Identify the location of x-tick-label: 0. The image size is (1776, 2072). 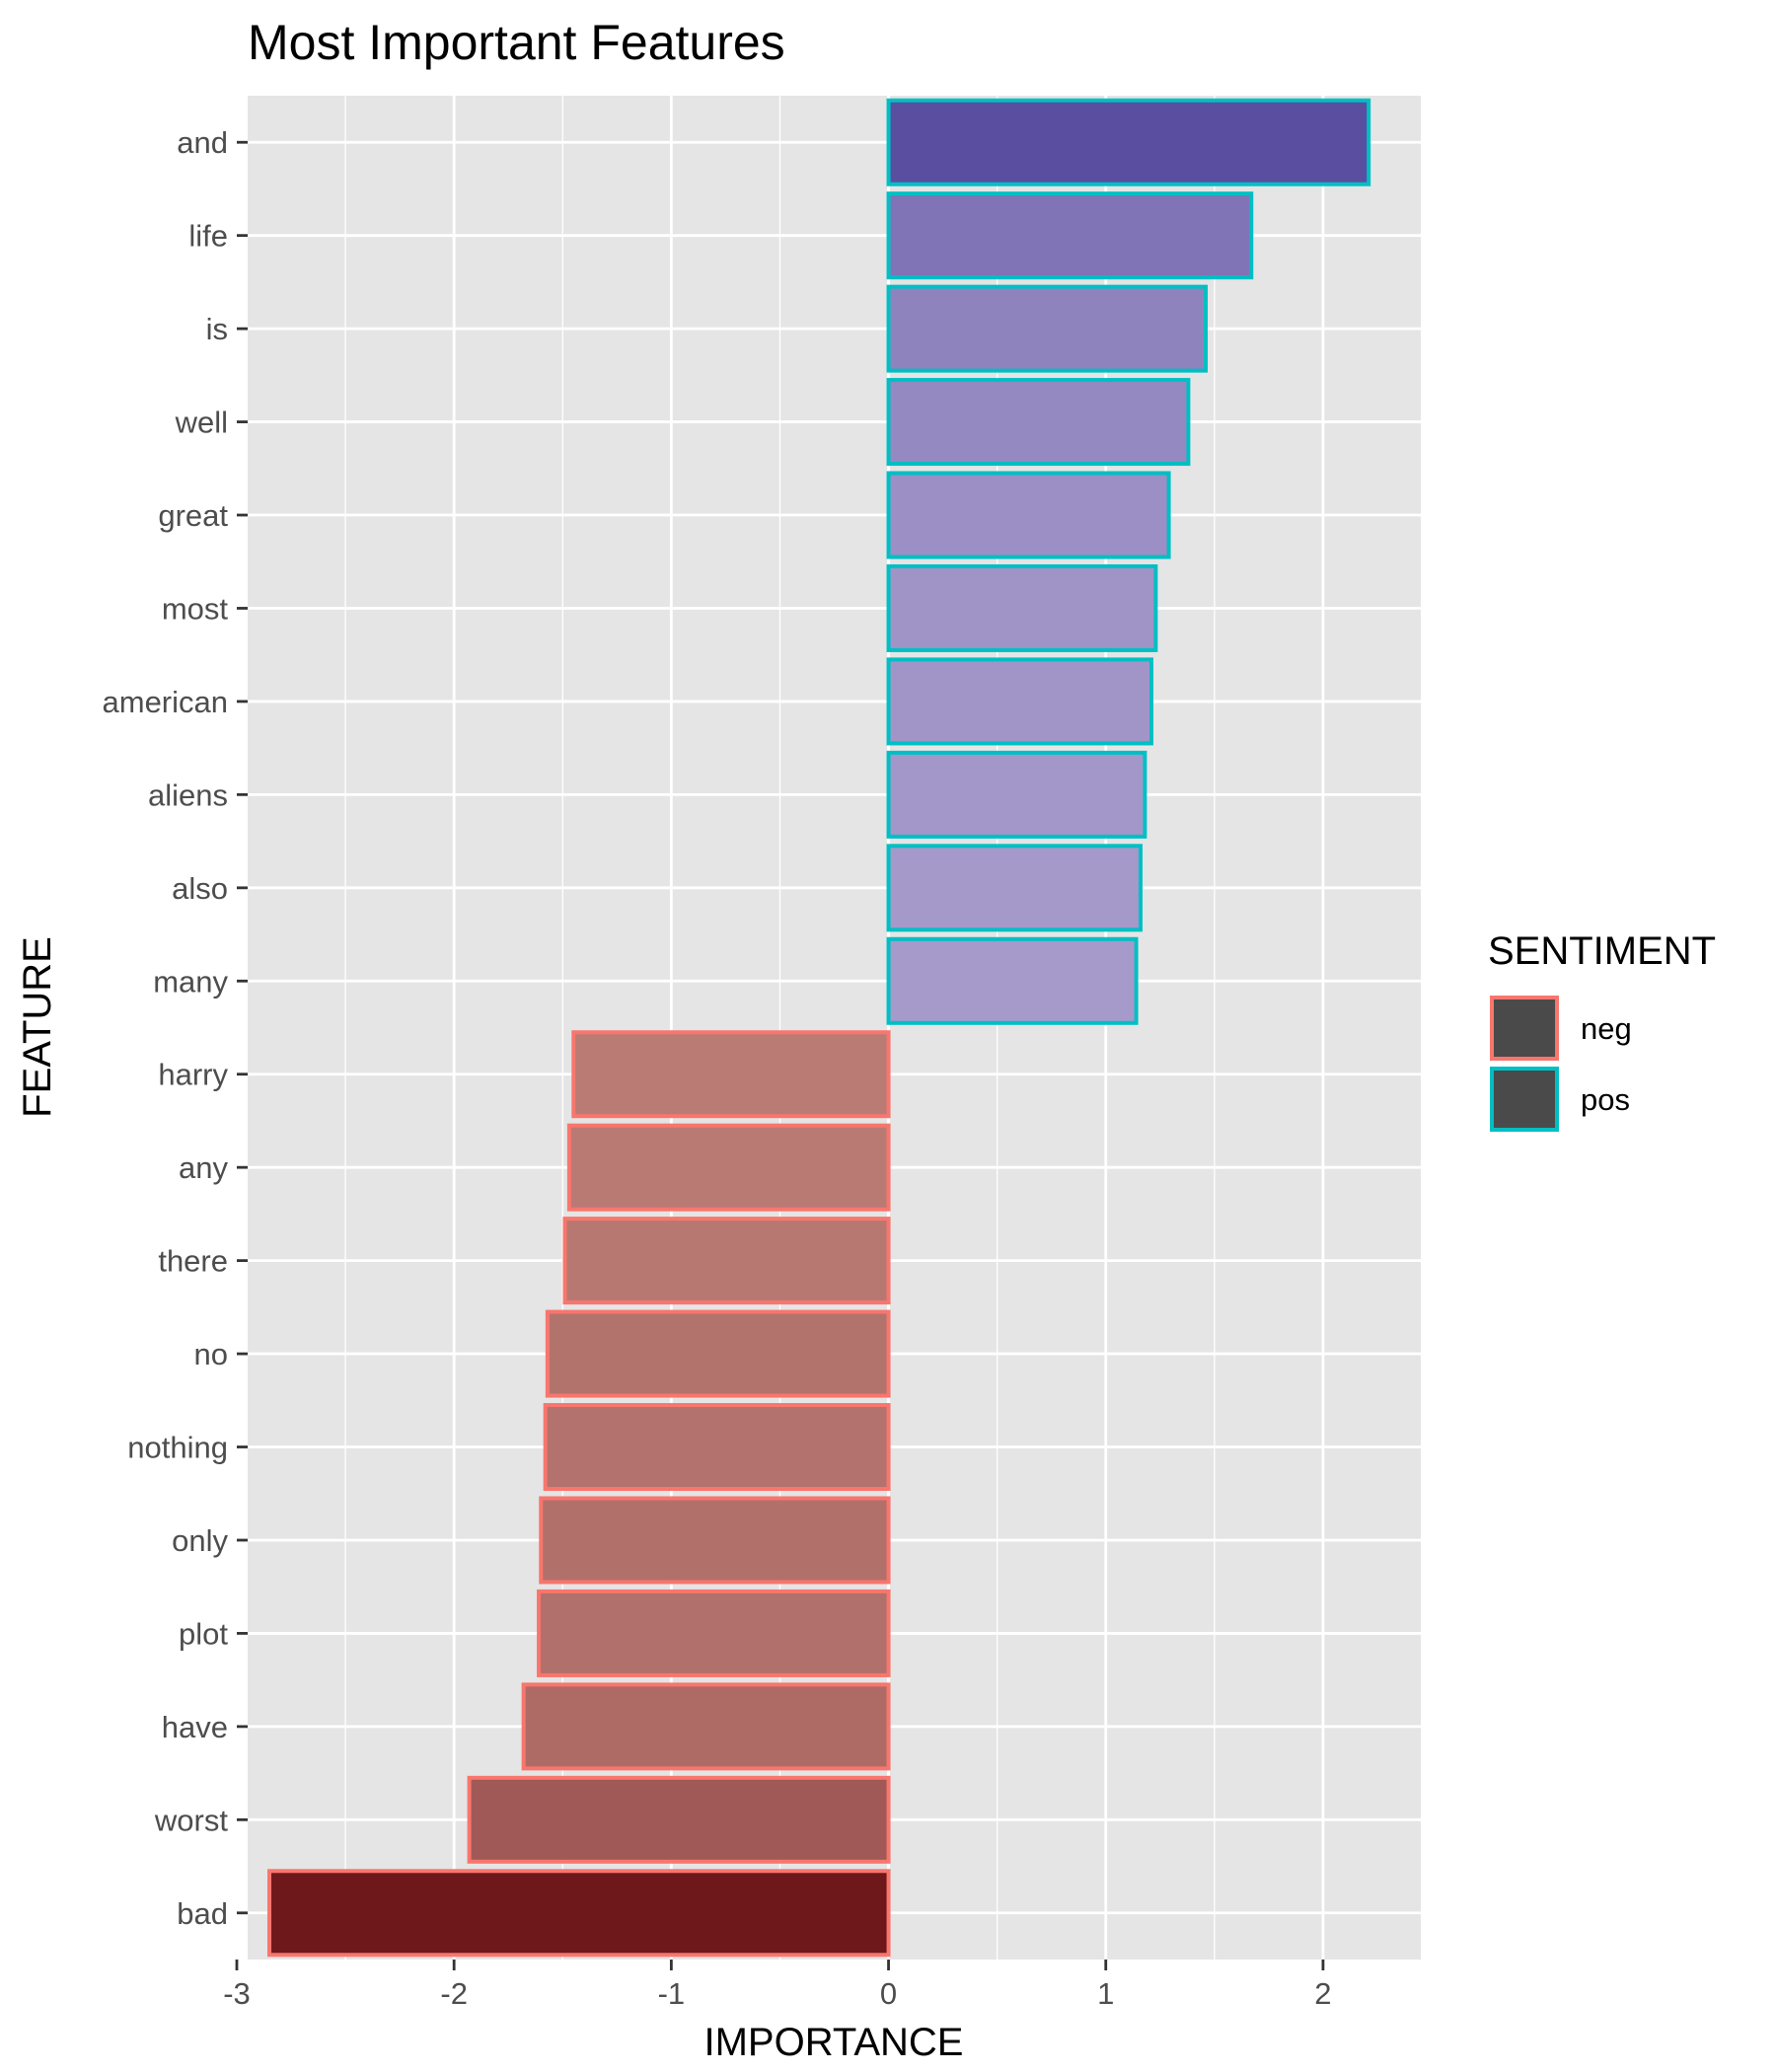
(889, 1994).